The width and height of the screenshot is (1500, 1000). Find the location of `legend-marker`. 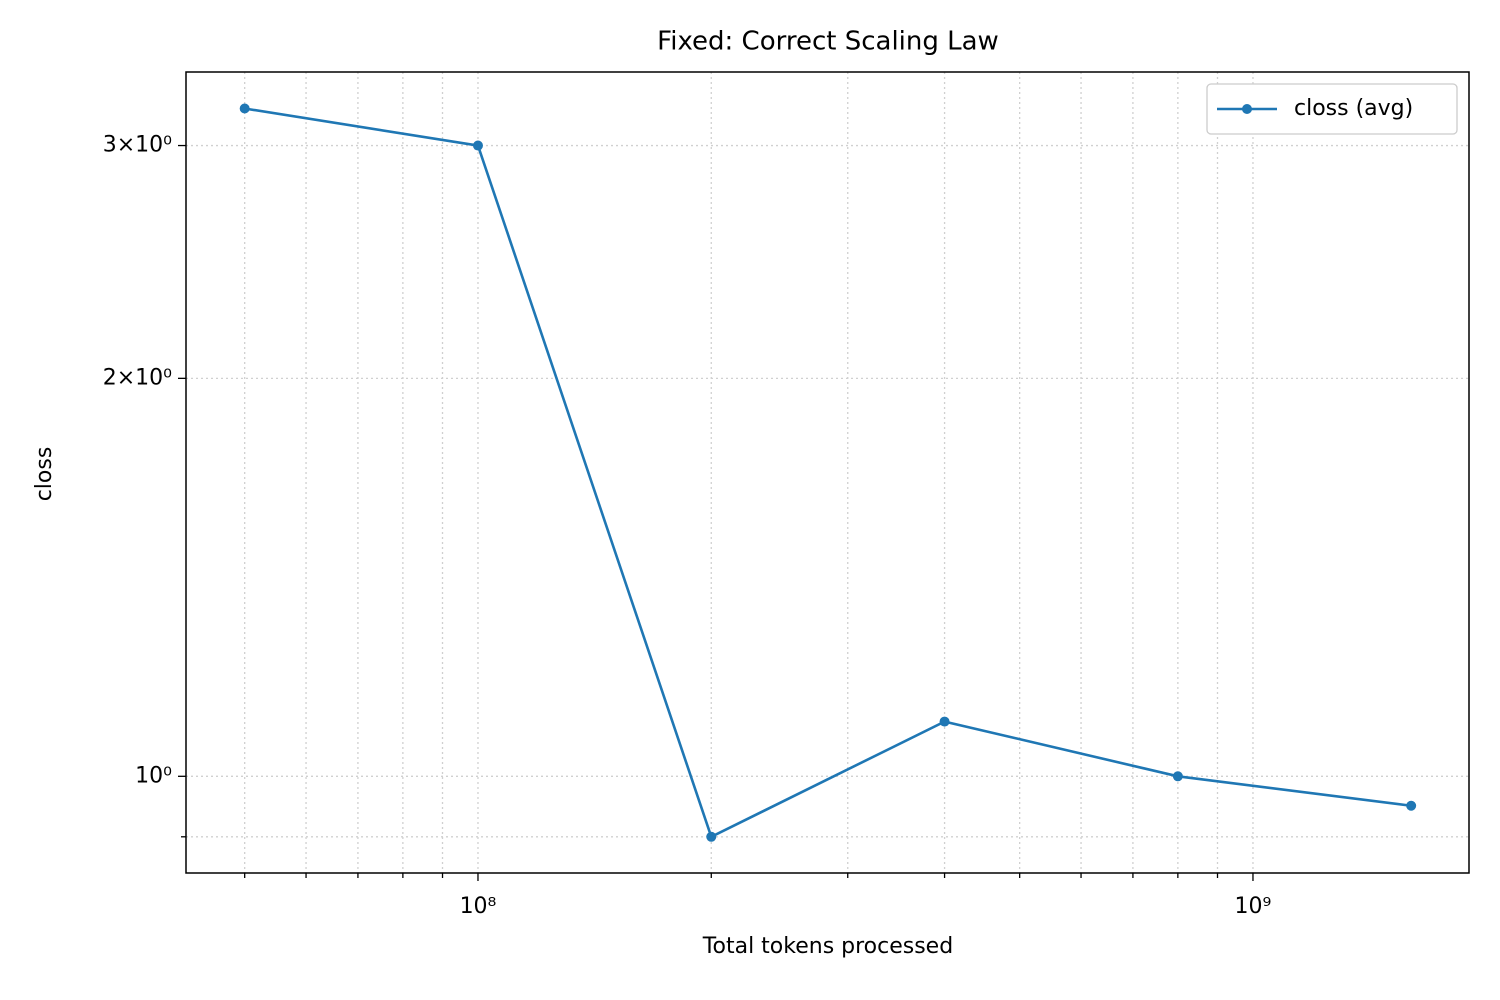

legend-marker is located at coordinates (1247, 109).